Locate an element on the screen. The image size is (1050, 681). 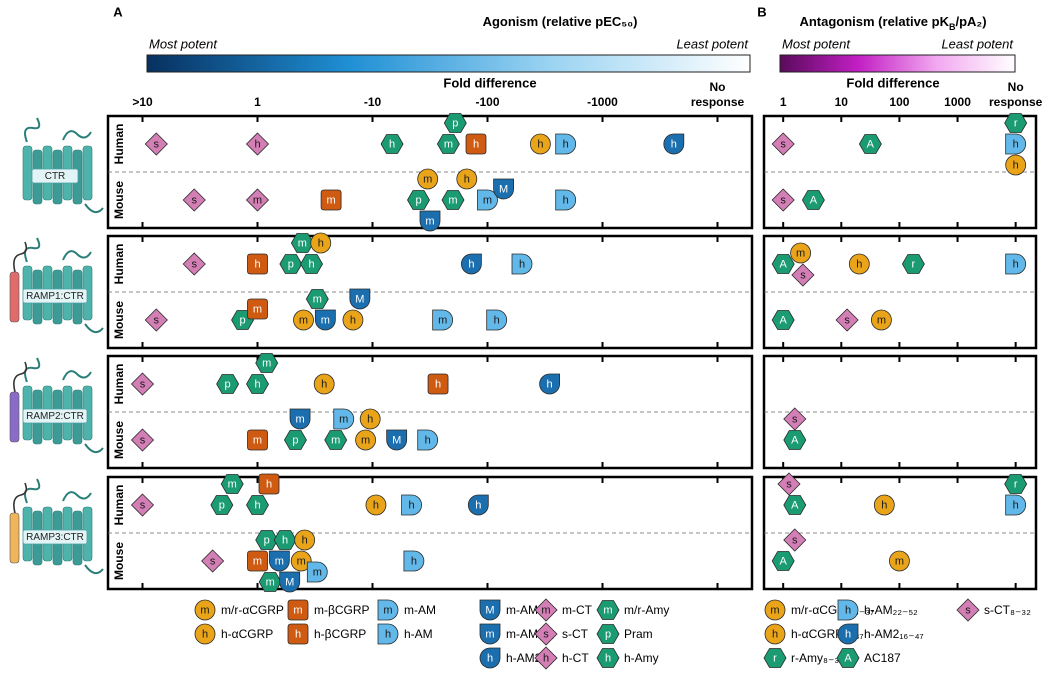
legend-item: m/r-αCGRP₈₋₃₇ is located at coordinates (832, 610).